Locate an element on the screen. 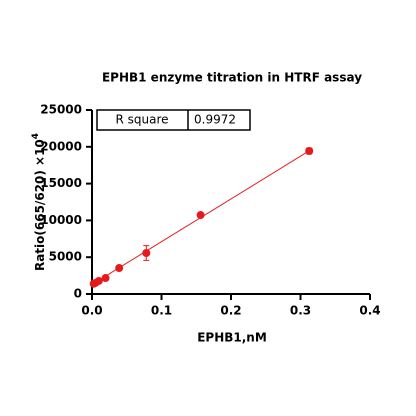  chart-title: EPHB1 enzyme titration in HTRF assay is located at coordinates (232, 78).